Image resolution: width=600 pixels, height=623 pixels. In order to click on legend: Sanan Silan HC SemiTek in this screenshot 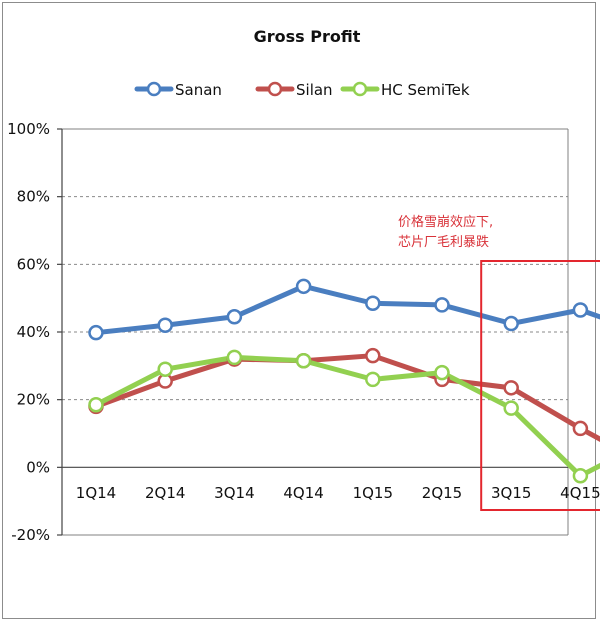, I will do `click(302, 90)`.